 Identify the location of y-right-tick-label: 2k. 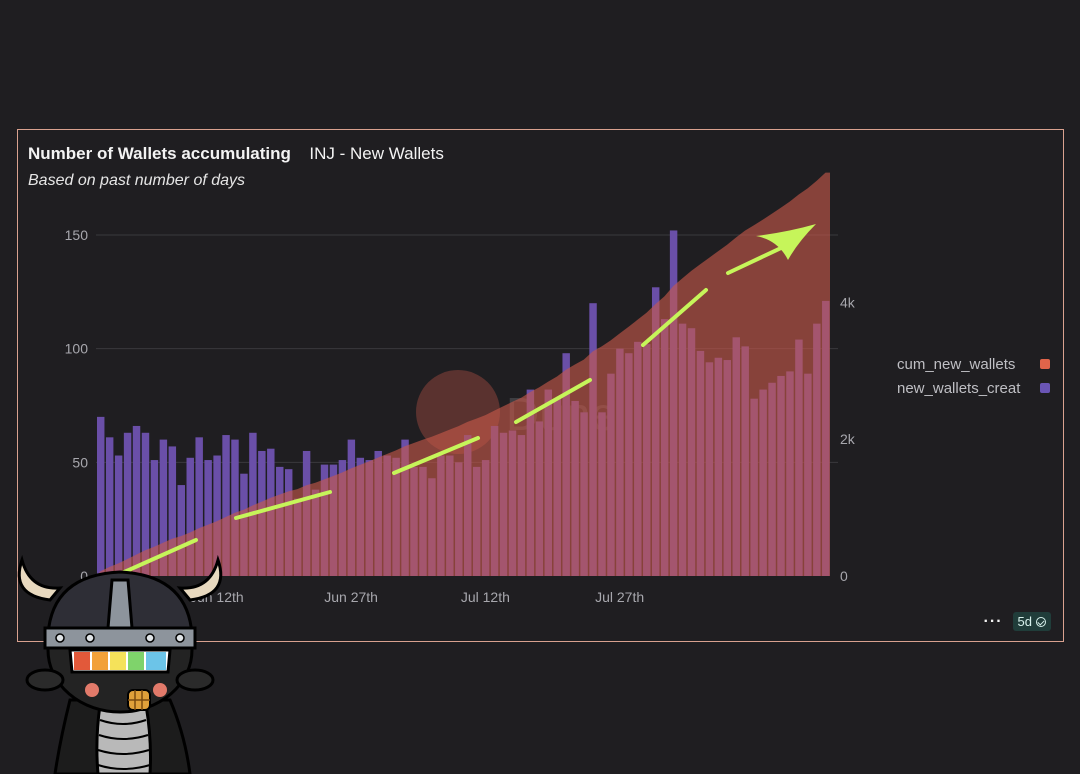
(848, 439).